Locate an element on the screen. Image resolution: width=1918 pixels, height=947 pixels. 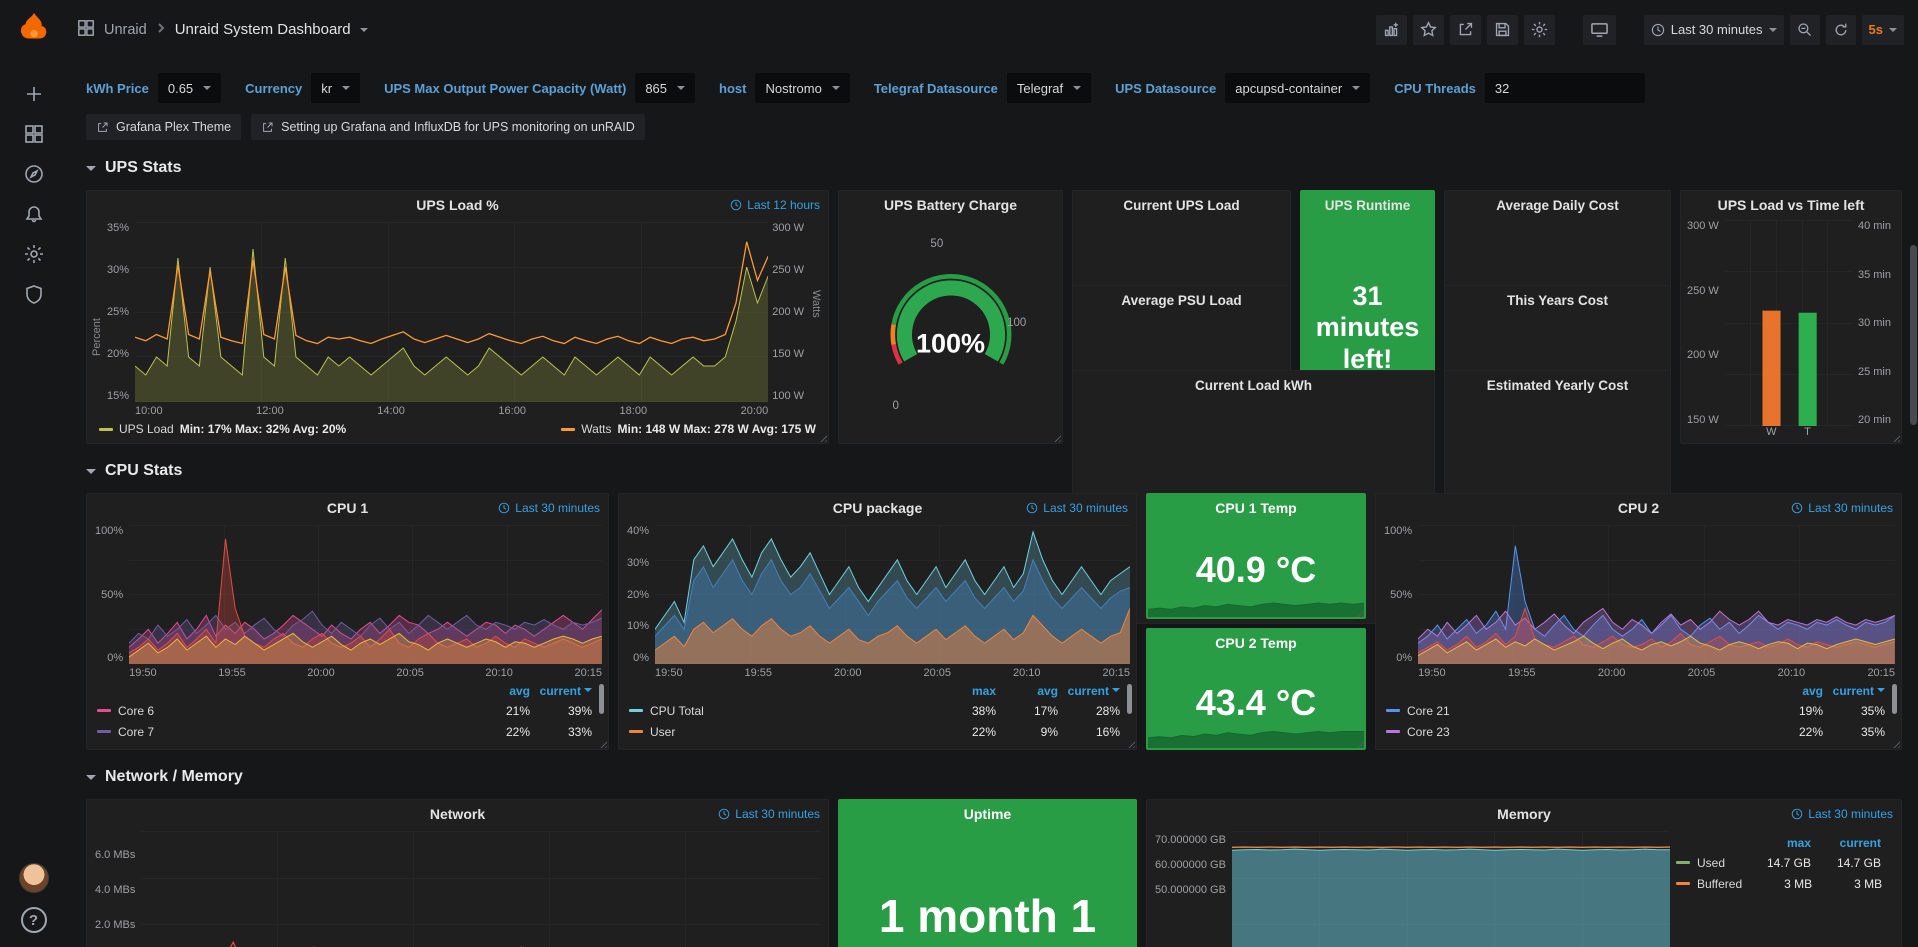
panel-title: CPU 1 is located at coordinates (347, 507).